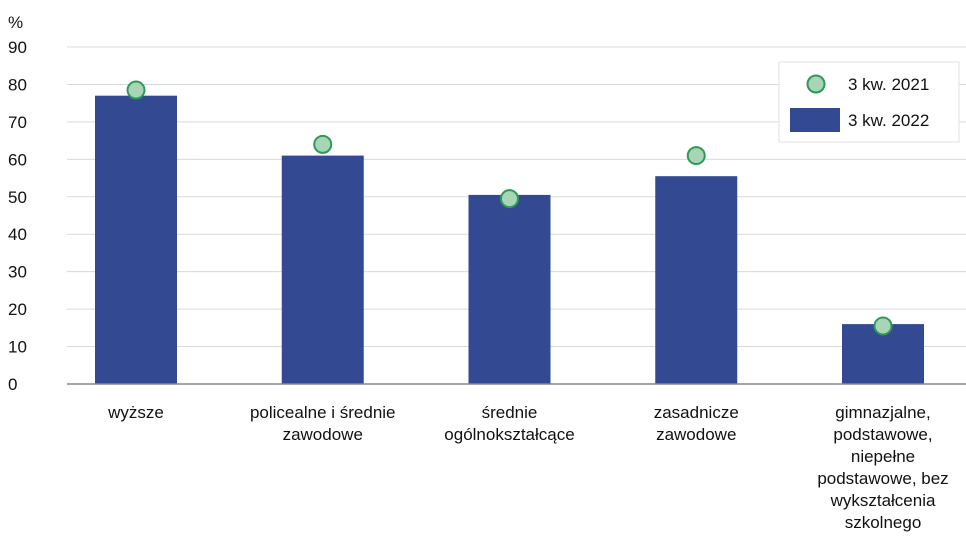 This screenshot has width=966, height=542. Describe the element at coordinates (888, 84) in the screenshot. I see `legend-label: 3 kw. 2021` at that location.